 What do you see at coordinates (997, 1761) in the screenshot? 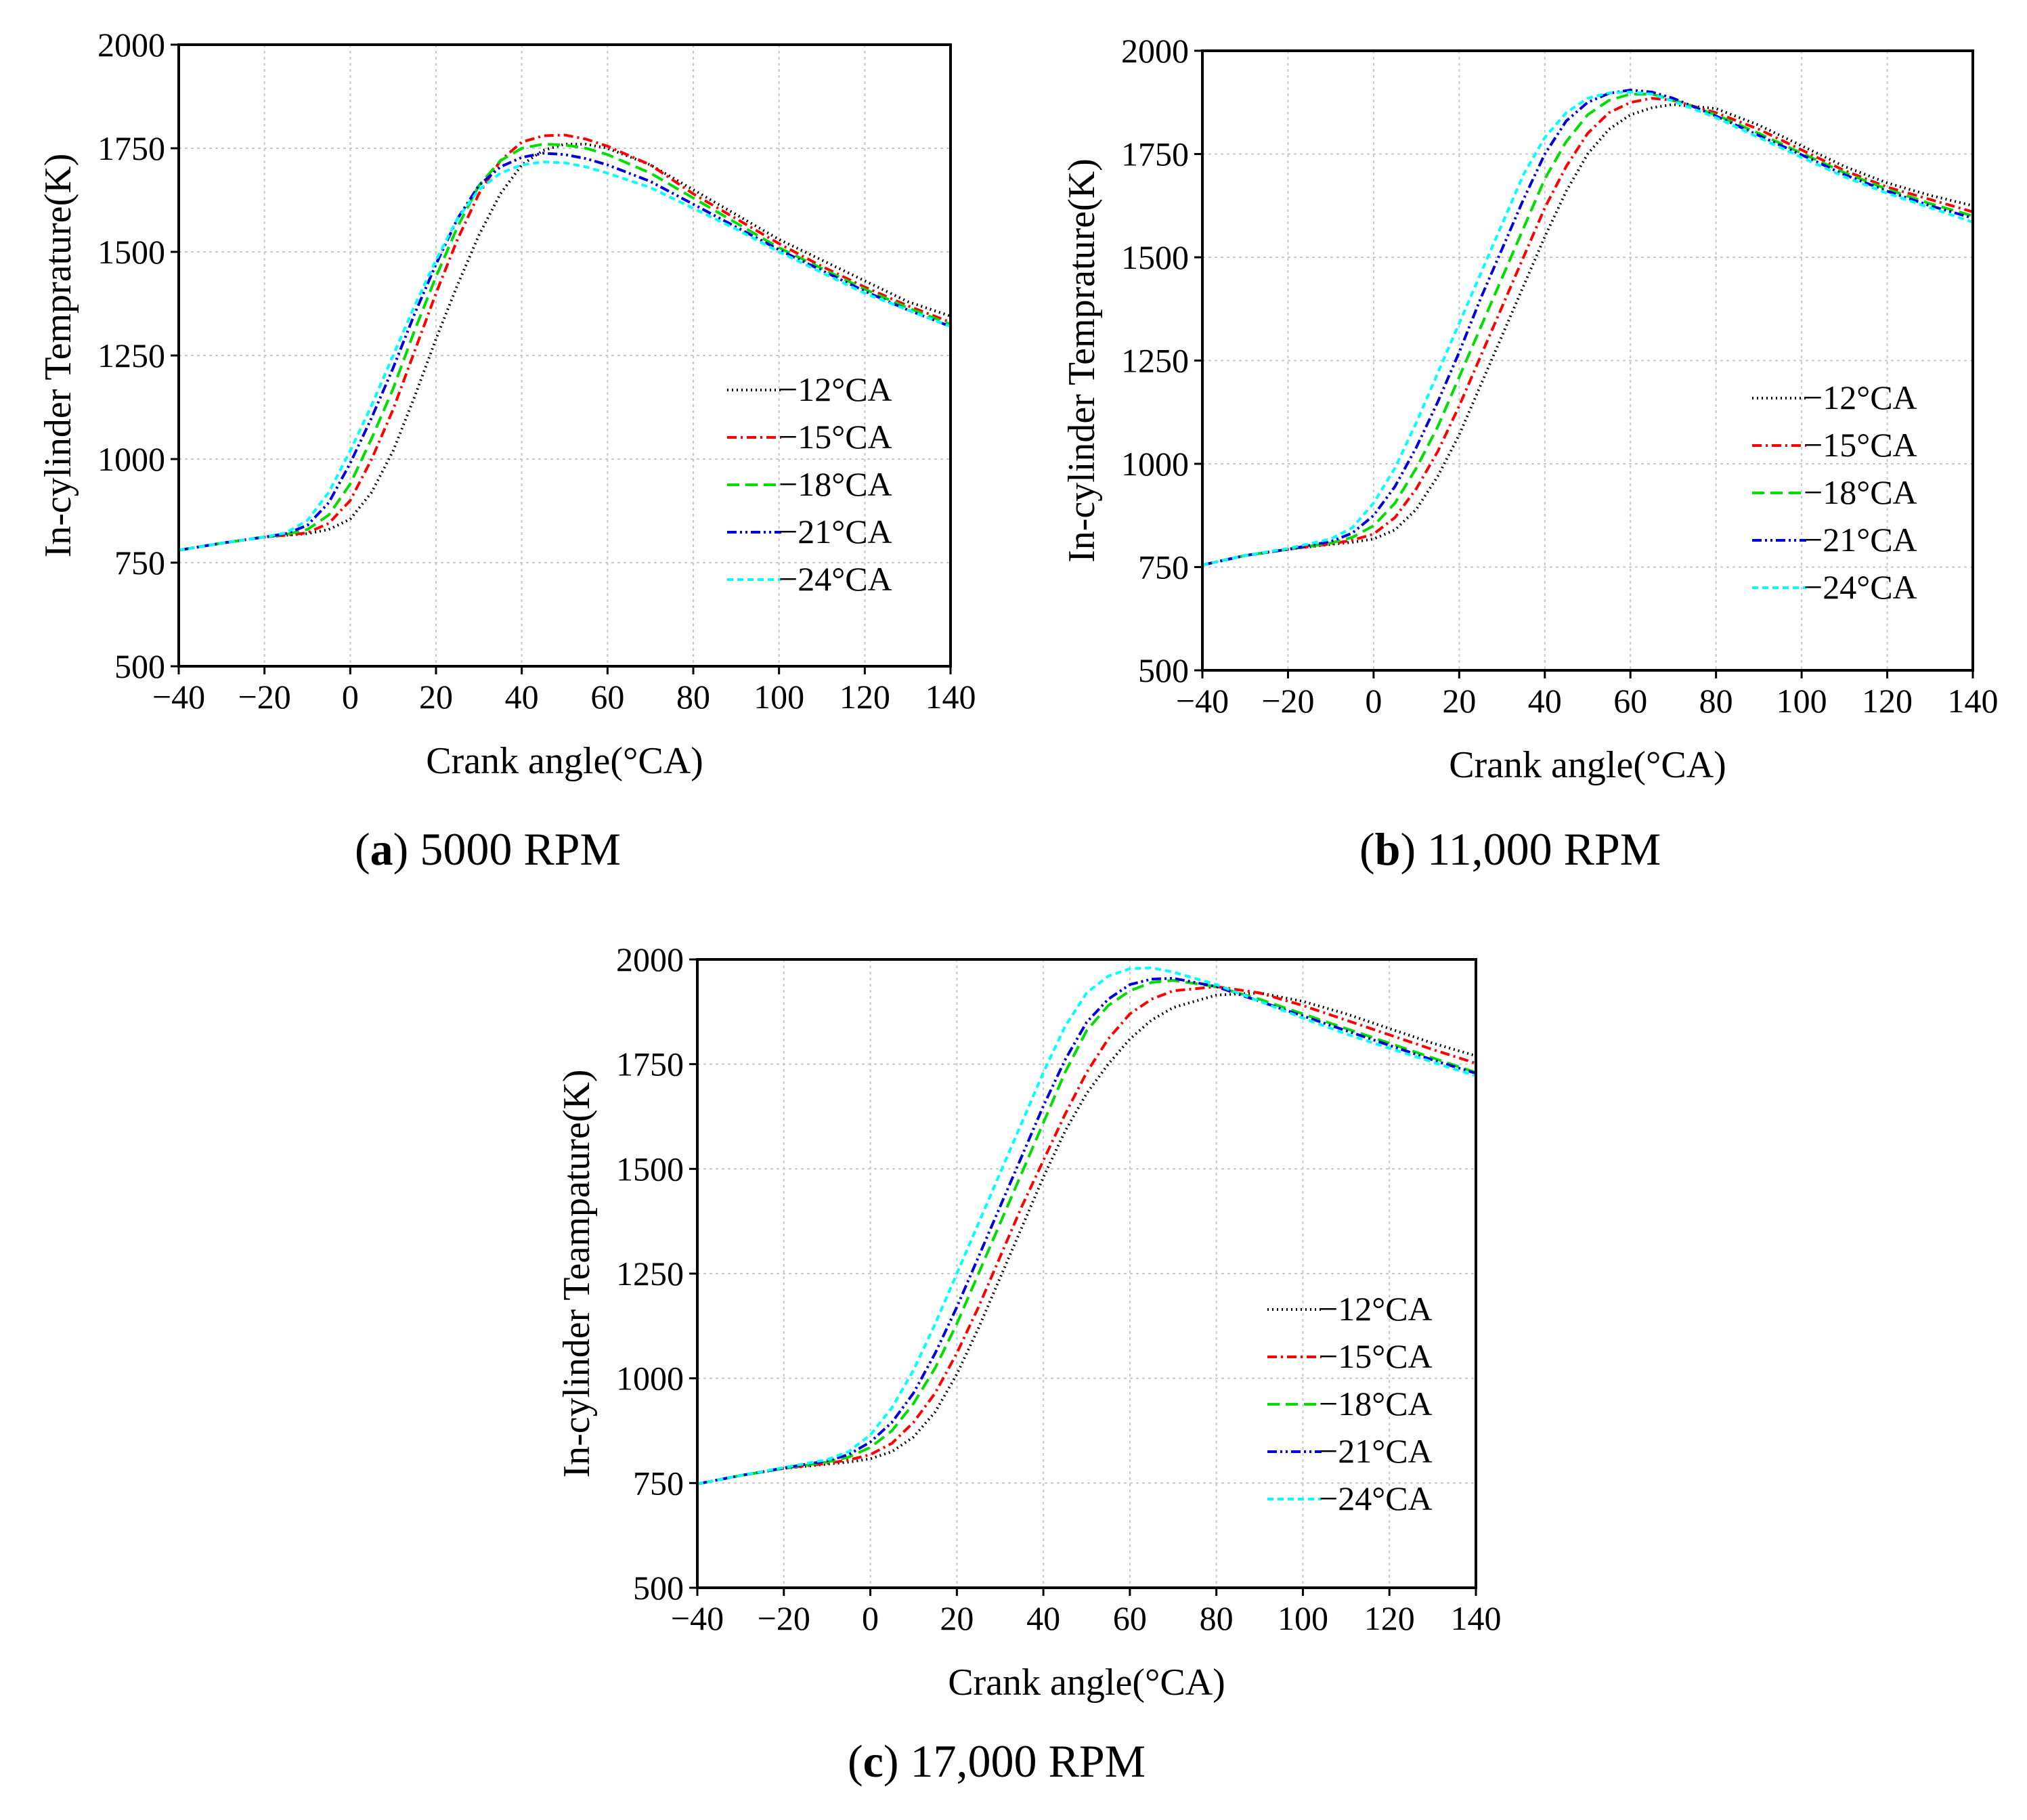
I see `caption-c: (c) 17,000 RPM` at bounding box center [997, 1761].